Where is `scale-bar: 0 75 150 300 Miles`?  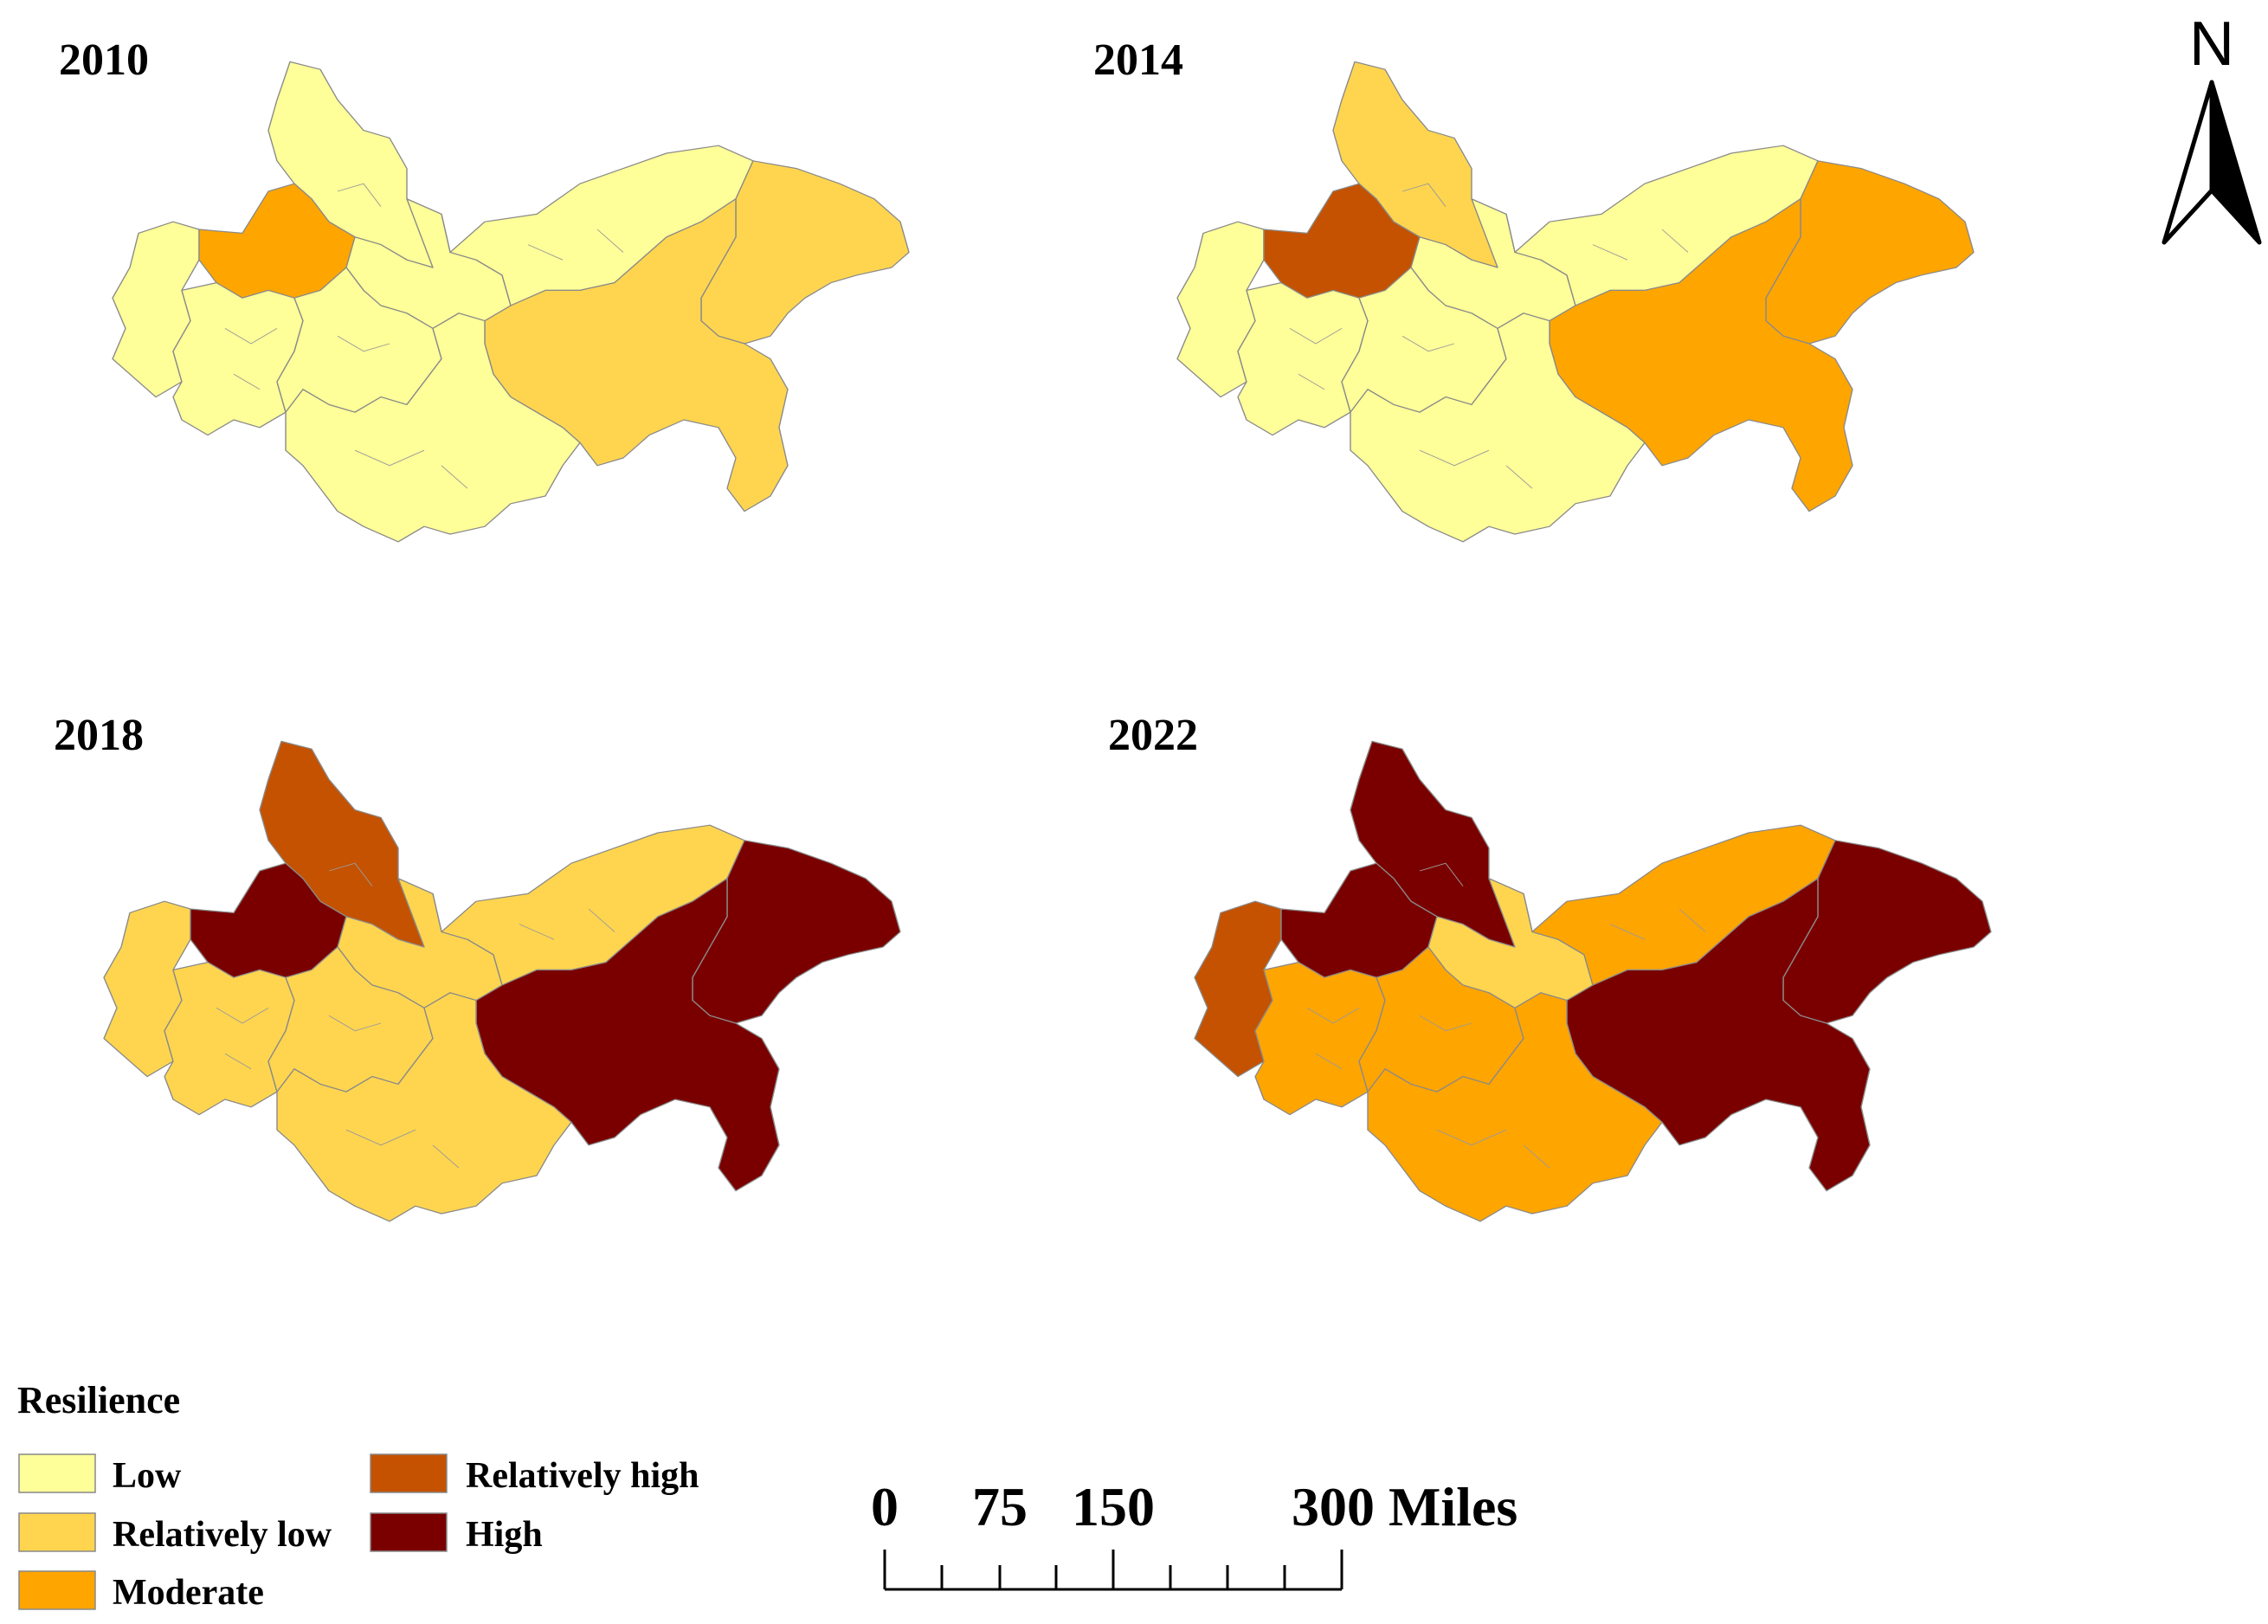 scale-bar: 0 75 150 300 Miles is located at coordinates (1194, 1533).